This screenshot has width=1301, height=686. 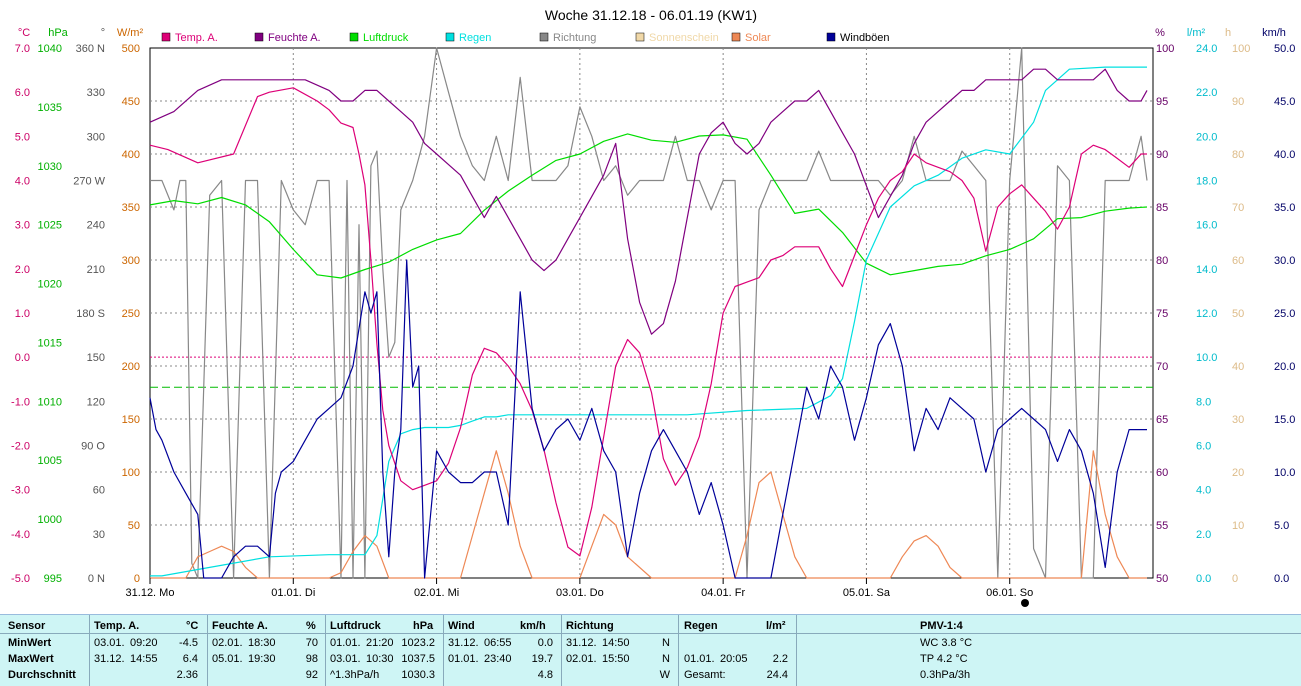 I want to click on axis-tick-label: 0 N, so click(x=96, y=579).